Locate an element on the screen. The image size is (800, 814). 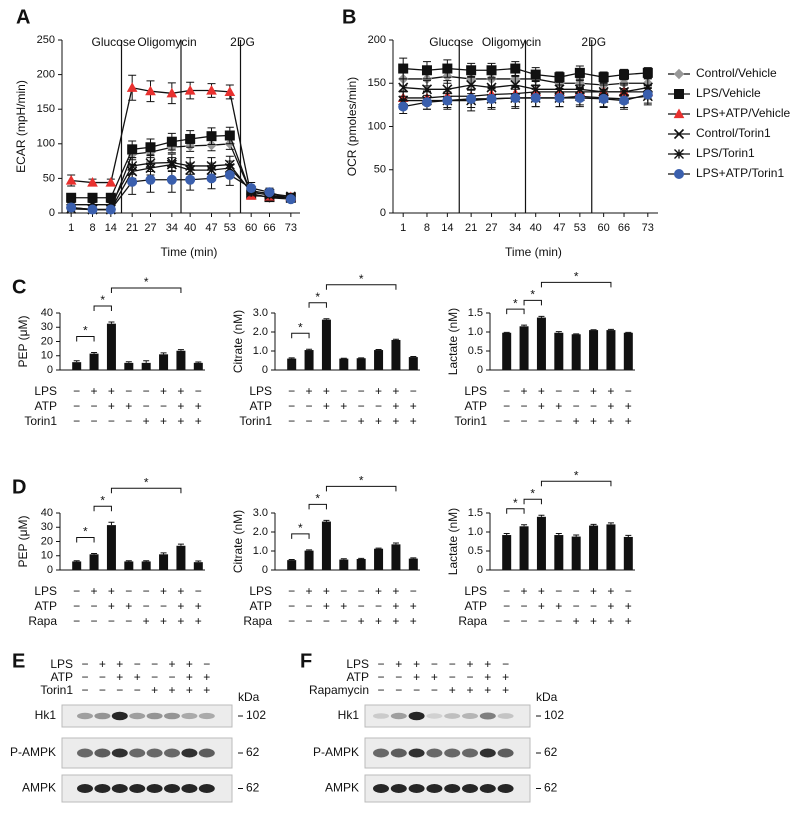
y-tick-label: 0.5 is located at coordinates (475, 551).